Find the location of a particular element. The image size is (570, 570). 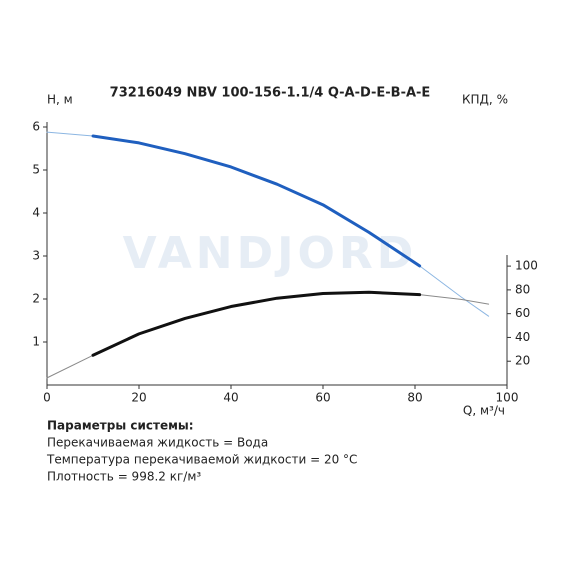

params-heading: Параметры системы: is located at coordinates (120, 426).